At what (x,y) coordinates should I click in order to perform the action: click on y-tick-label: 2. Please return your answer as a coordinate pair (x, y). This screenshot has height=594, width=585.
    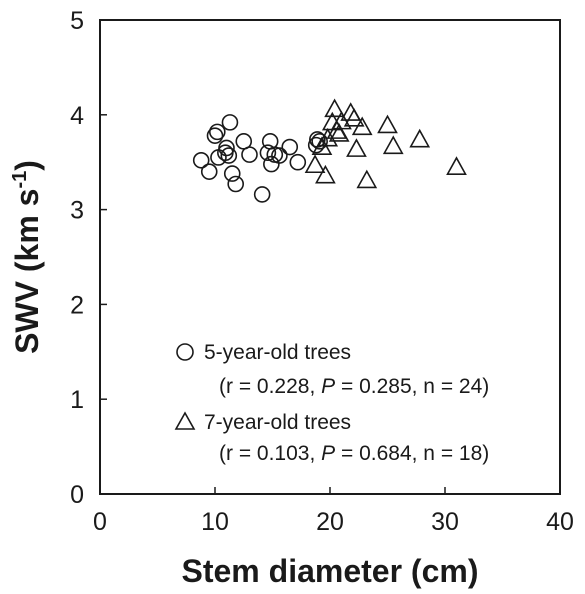
    Looking at the image, I should click on (77, 305).